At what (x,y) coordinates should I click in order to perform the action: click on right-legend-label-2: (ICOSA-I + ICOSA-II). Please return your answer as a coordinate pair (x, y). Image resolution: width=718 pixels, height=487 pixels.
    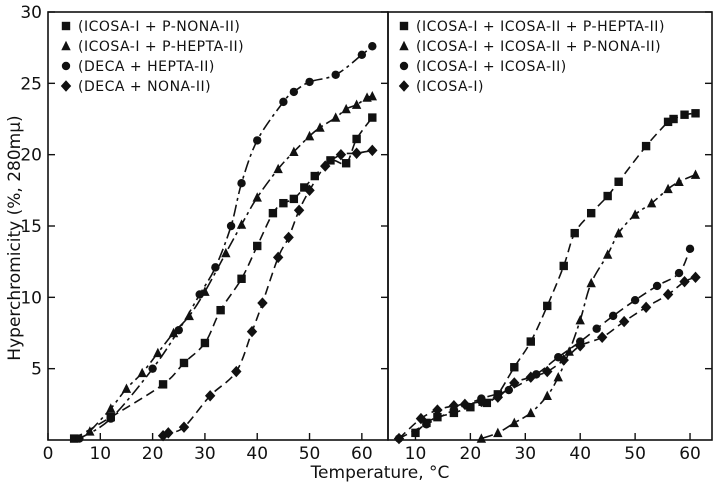
    Looking at the image, I should click on (491, 67).